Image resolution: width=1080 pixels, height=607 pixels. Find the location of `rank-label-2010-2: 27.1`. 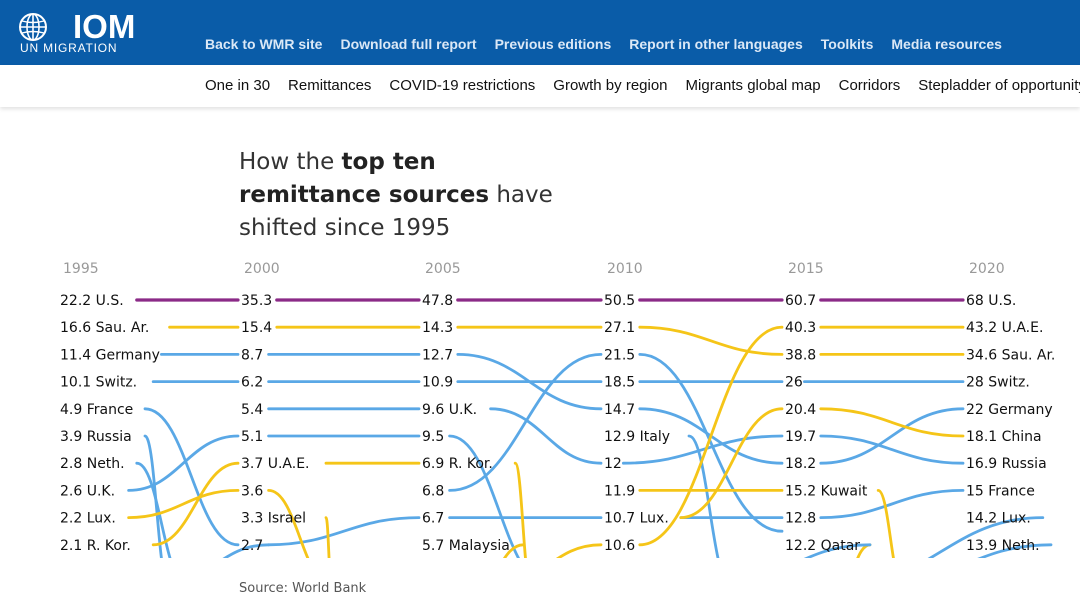

rank-label-2010-2: 27.1 is located at coordinates (619, 328).